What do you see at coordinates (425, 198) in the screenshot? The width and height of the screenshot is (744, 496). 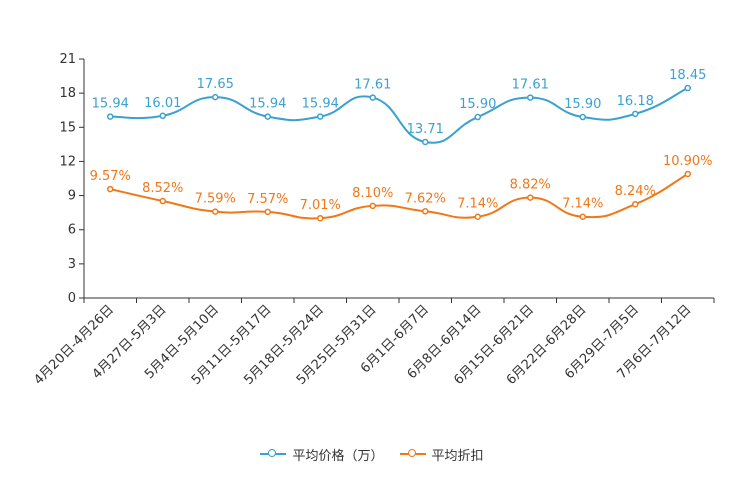 I see `data-label-discount: 7.62%` at bounding box center [425, 198].